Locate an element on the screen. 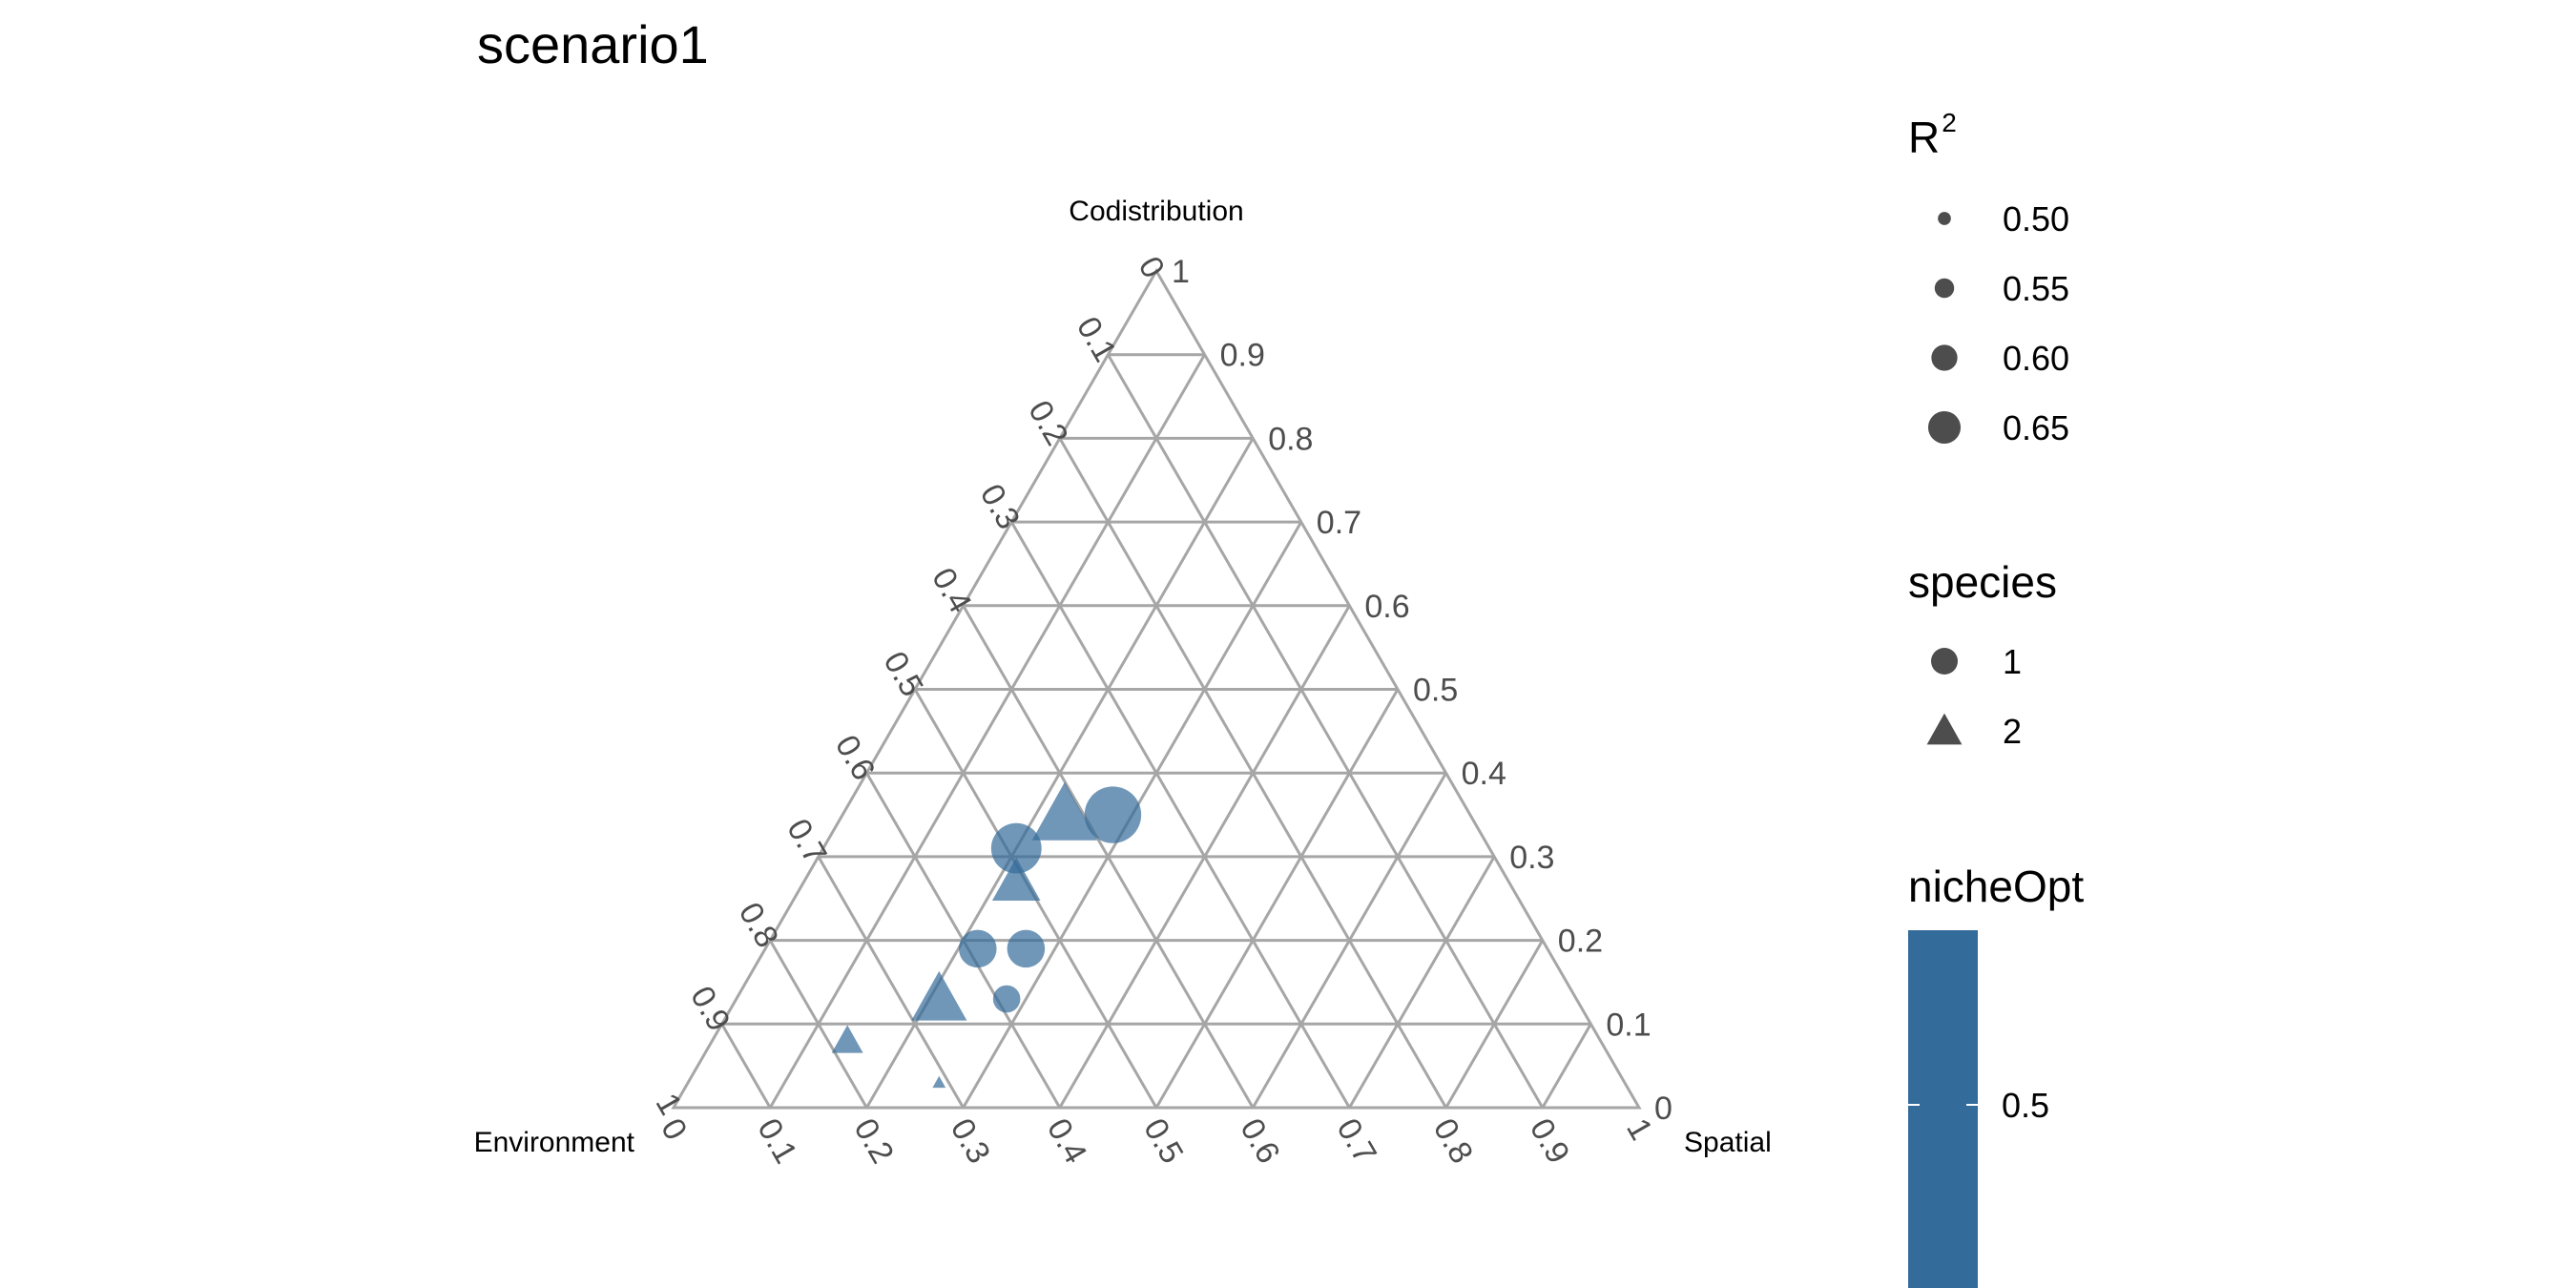 The height and width of the screenshot is (1288, 2576). tick-label-spatial: 0.8 is located at coordinates (1453, 1141).